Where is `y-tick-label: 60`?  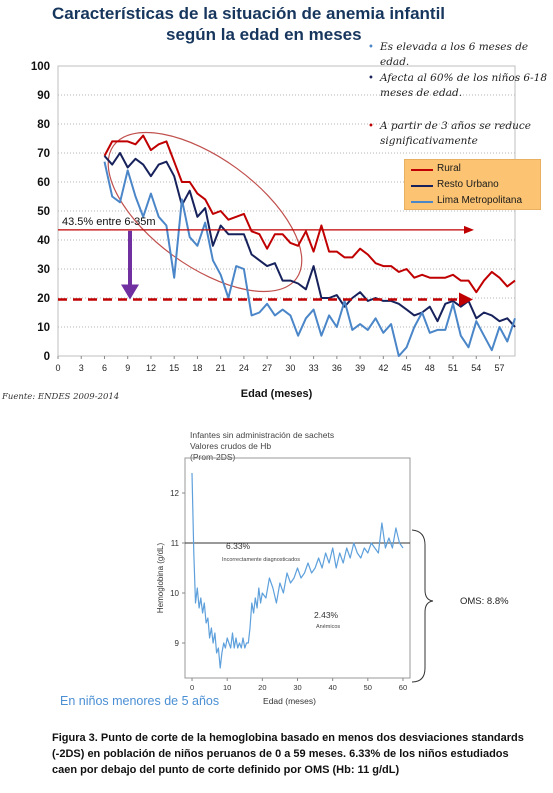
y-tick-label: 60 is located at coordinates (43, 183).